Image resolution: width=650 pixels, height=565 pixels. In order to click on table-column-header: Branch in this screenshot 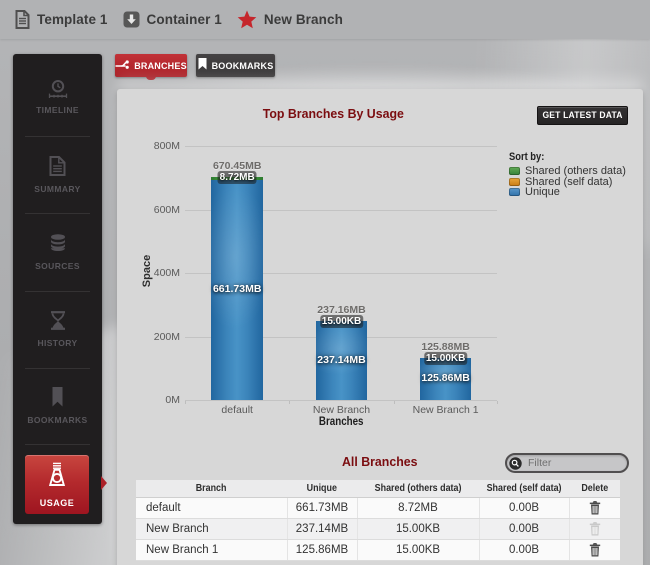, I will do `click(211, 489)`.